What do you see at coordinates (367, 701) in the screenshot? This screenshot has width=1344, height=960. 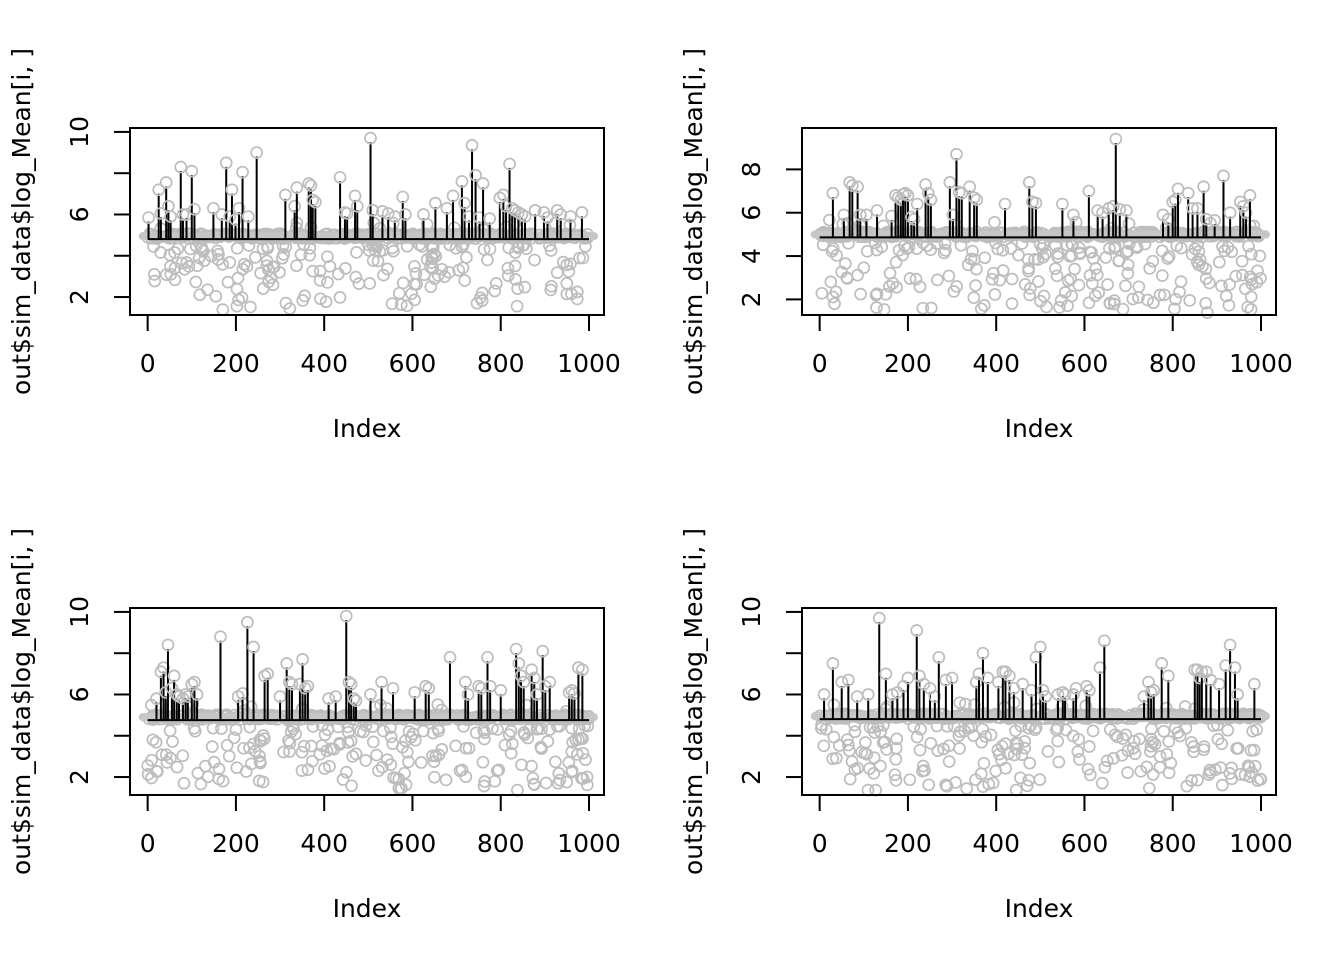 I see `plot-box` at bounding box center [367, 701].